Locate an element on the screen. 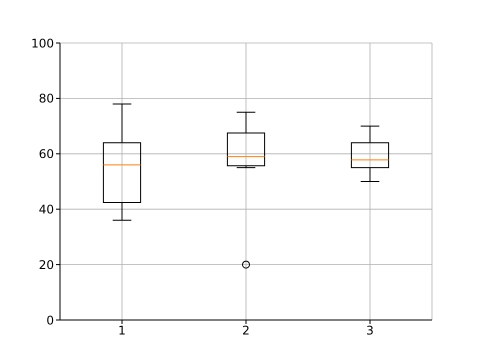 Image resolution: width=480 pixels, height=360 pixels. x-tick-label: 2 is located at coordinates (246, 331).